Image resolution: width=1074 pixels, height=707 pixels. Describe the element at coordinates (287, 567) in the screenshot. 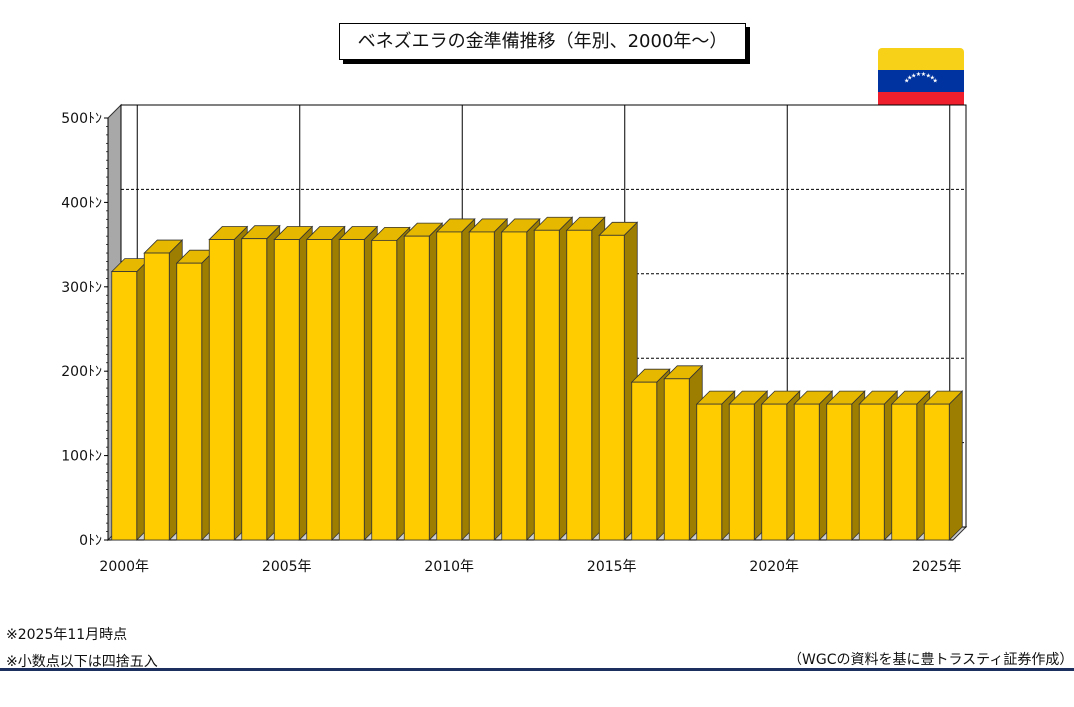

I see `x-tick-label: 2005年` at that location.